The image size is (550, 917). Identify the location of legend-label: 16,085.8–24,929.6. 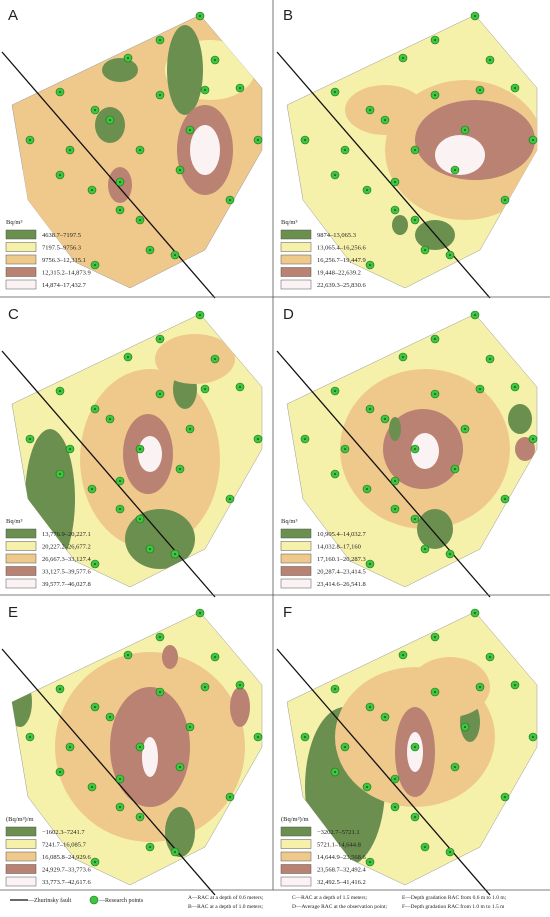
(67, 857).